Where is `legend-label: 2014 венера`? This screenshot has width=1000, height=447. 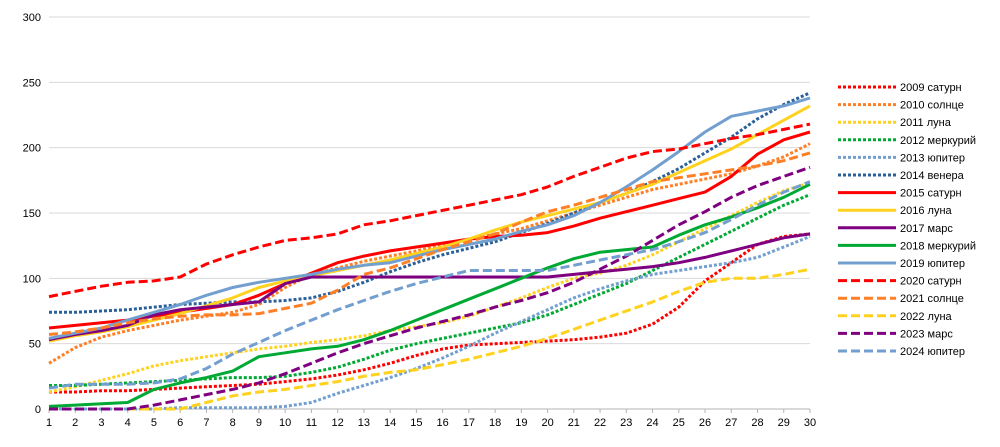 legend-label: 2014 венера is located at coordinates (932, 176).